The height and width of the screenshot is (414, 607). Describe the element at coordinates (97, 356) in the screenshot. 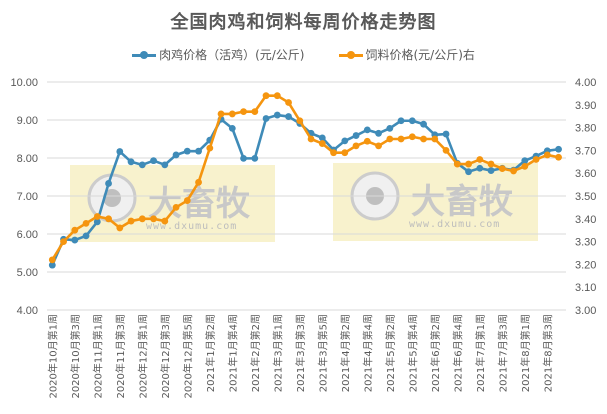

I see `svg-text: 2020年11月第1周` at that location.